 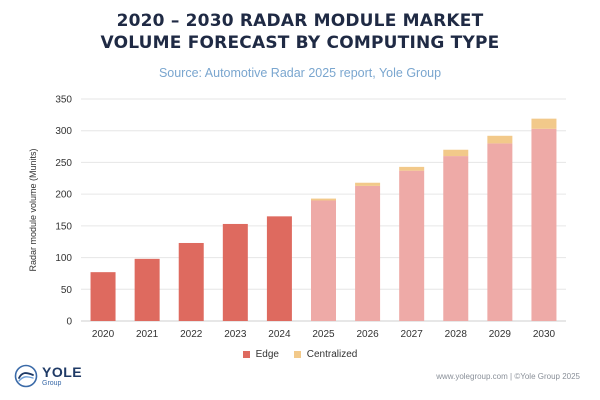 I want to click on footer-credits: www.yolegroup.com | ©Yole Group 2025, so click(x=508, y=376).